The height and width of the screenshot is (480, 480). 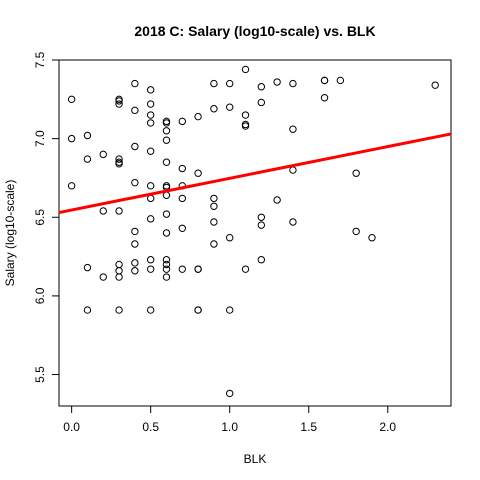 I want to click on fit-line-layer, so click(x=255, y=173).